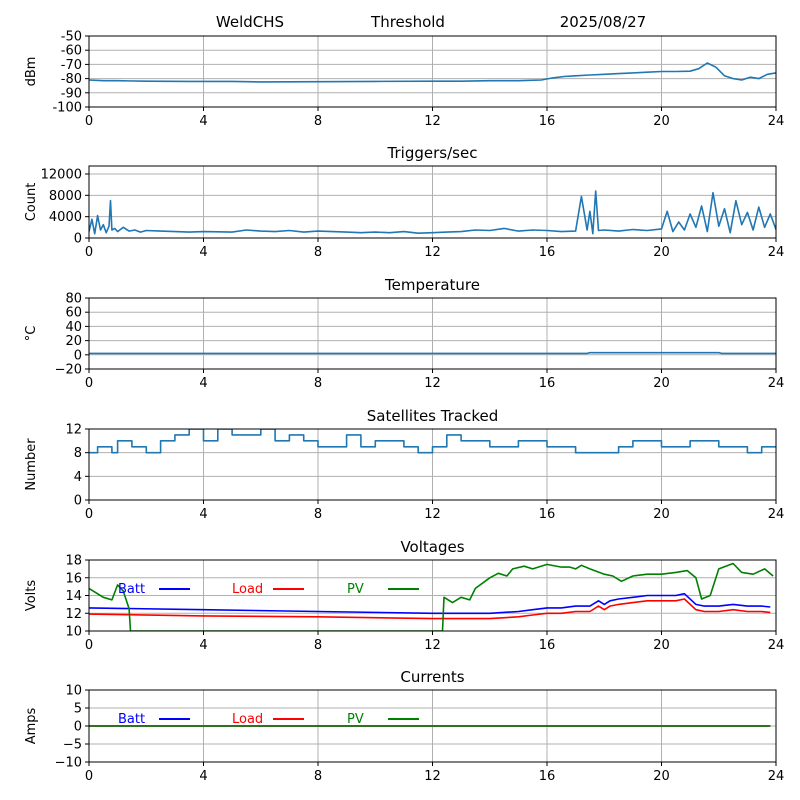  I want to click on series-line-batt, so click(430, 603).